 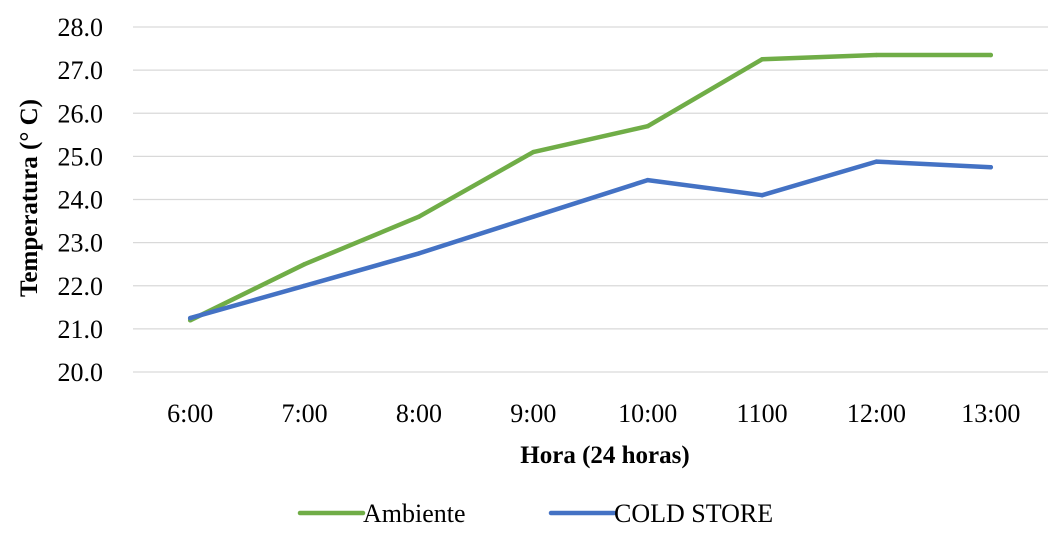 I want to click on x-tick-label: 7:00, so click(x=304, y=413).